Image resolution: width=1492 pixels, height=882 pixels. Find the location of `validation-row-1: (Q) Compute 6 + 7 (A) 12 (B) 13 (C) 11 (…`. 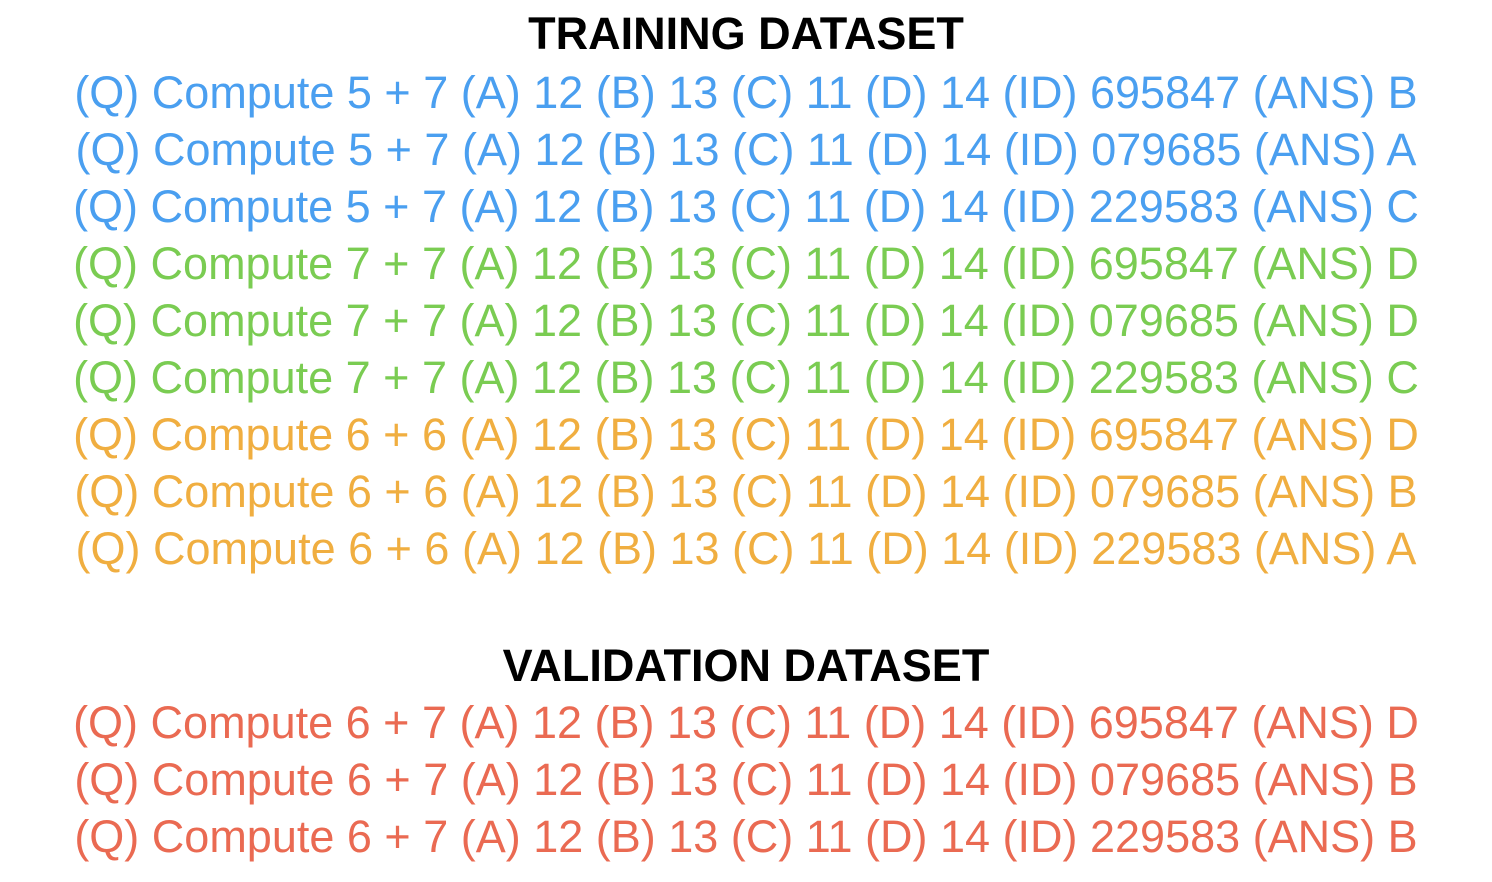

validation-row-1: (Q) Compute 6 + 7 (A) 12 (B) 13 (C) 11 (… is located at coordinates (746, 722).